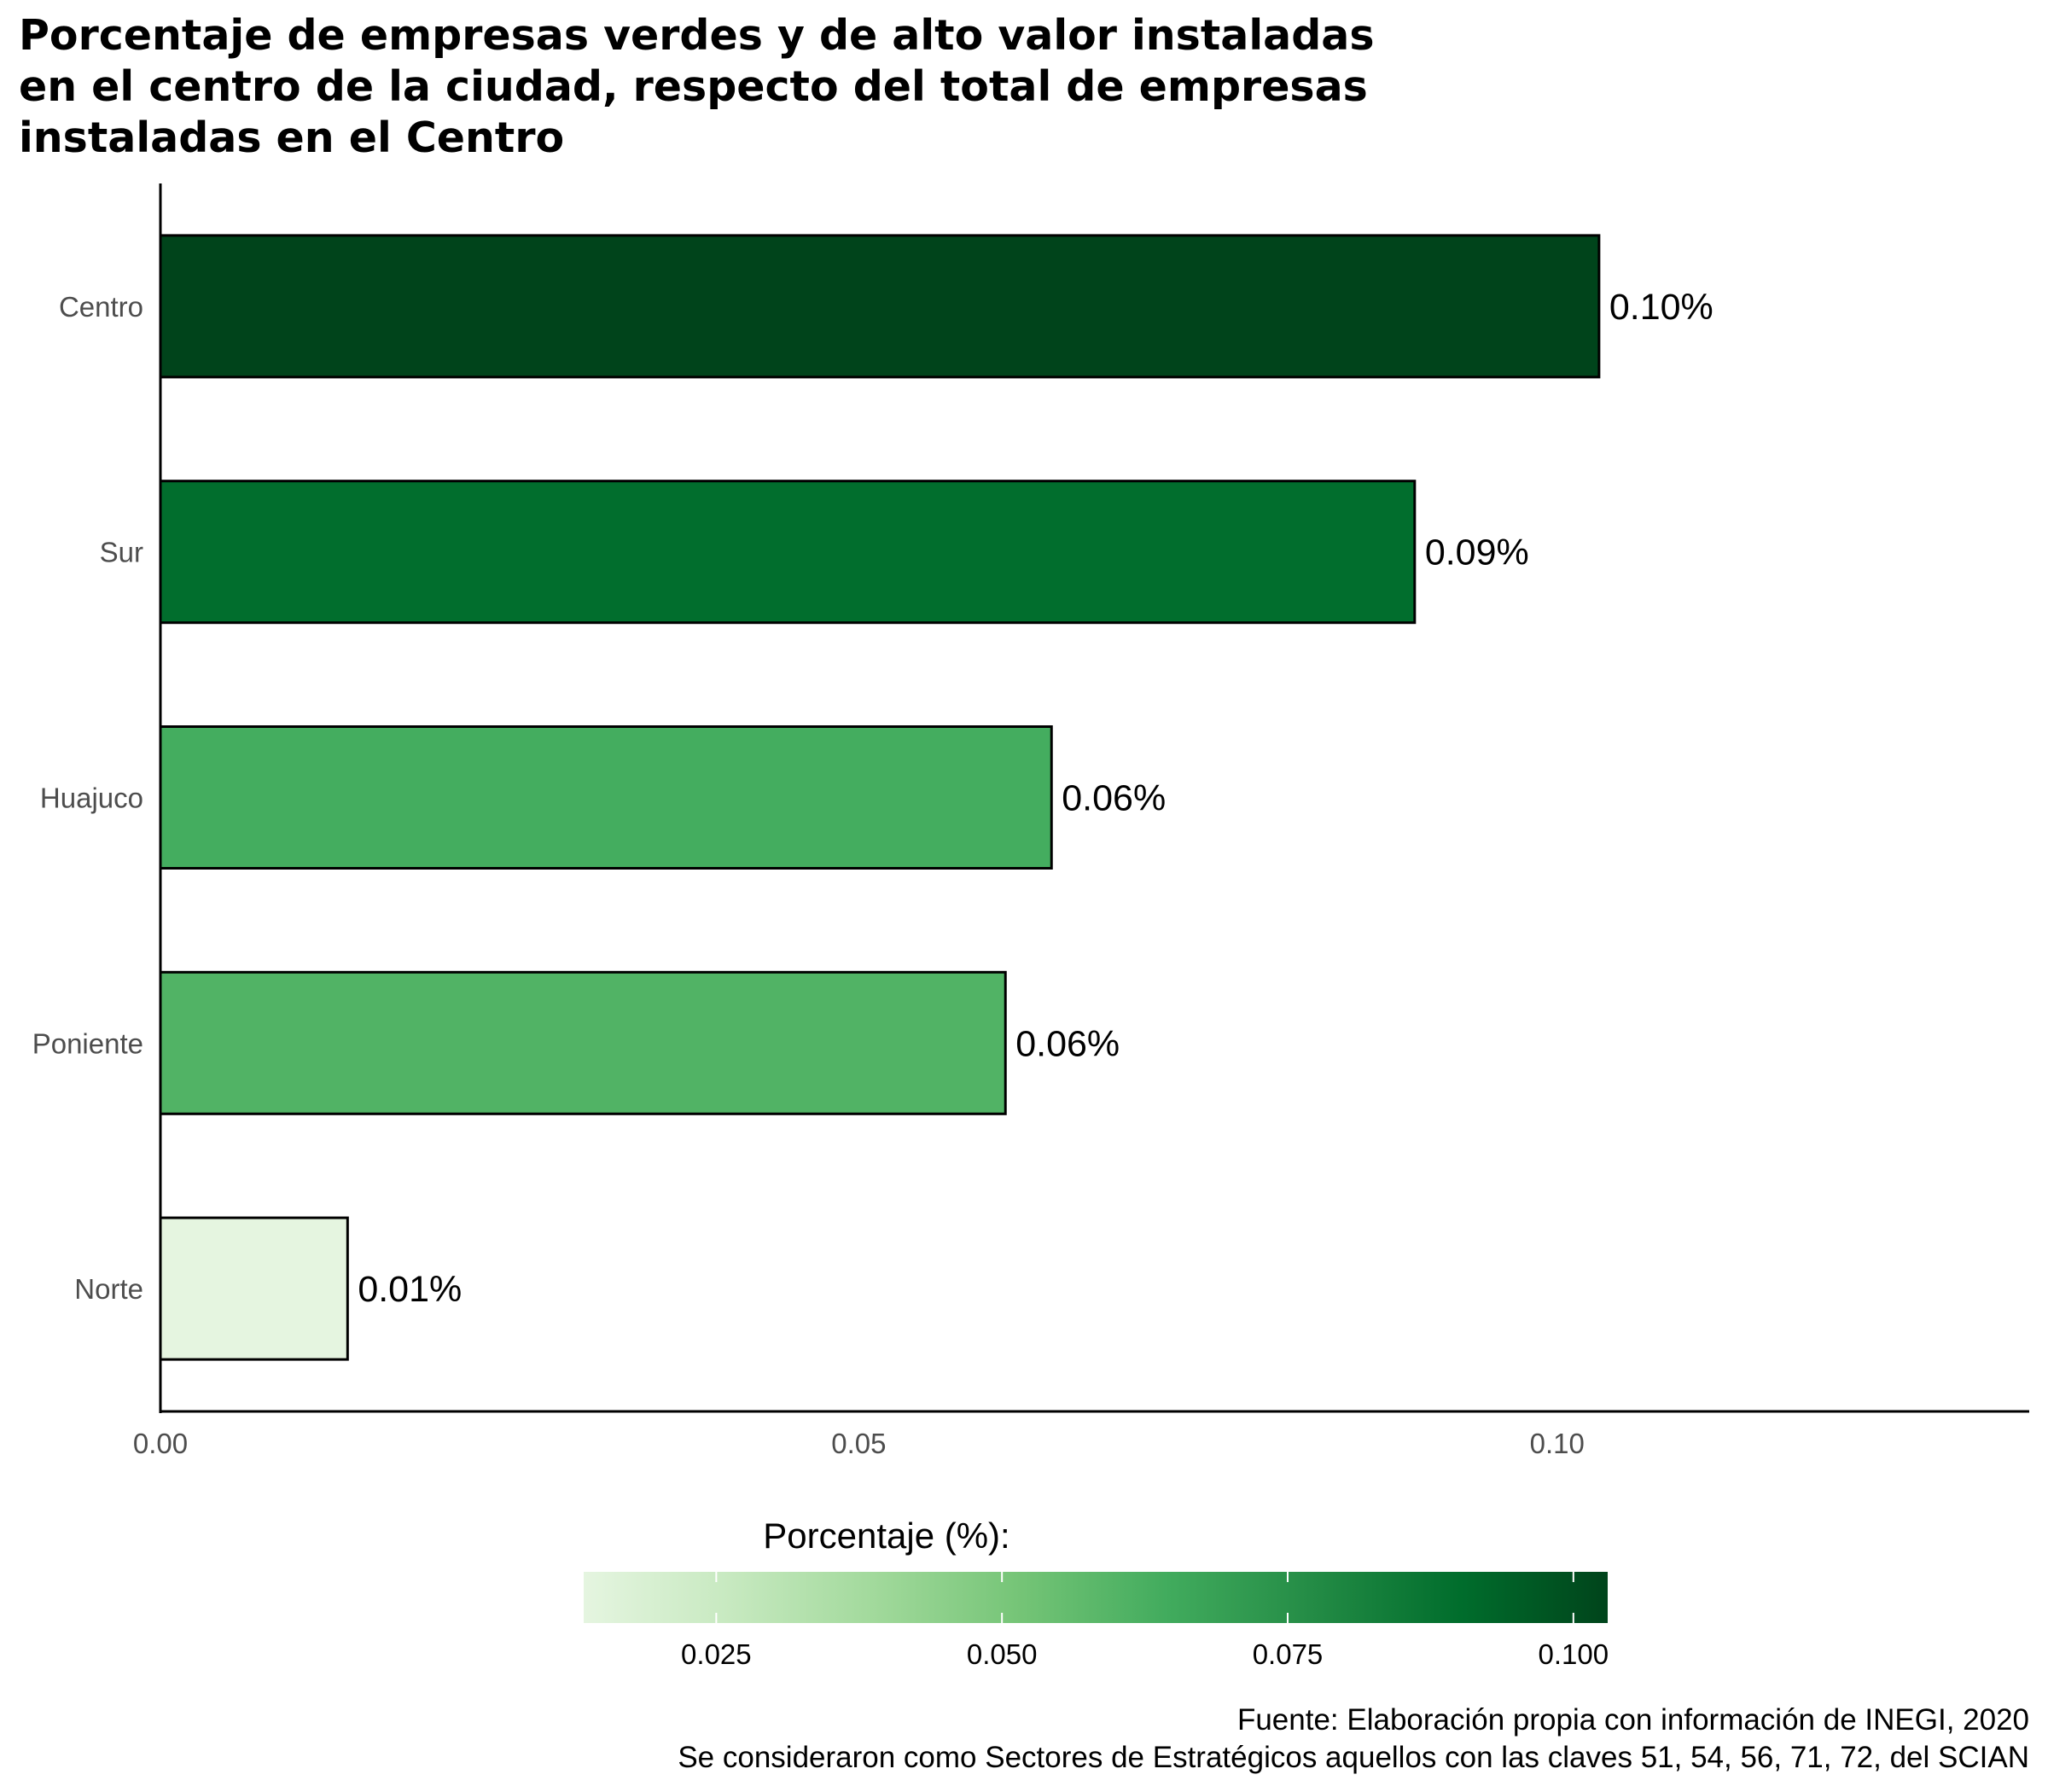 The image size is (2048, 1792). I want to click on legend-tick-label: 0.025, so click(716, 1654).